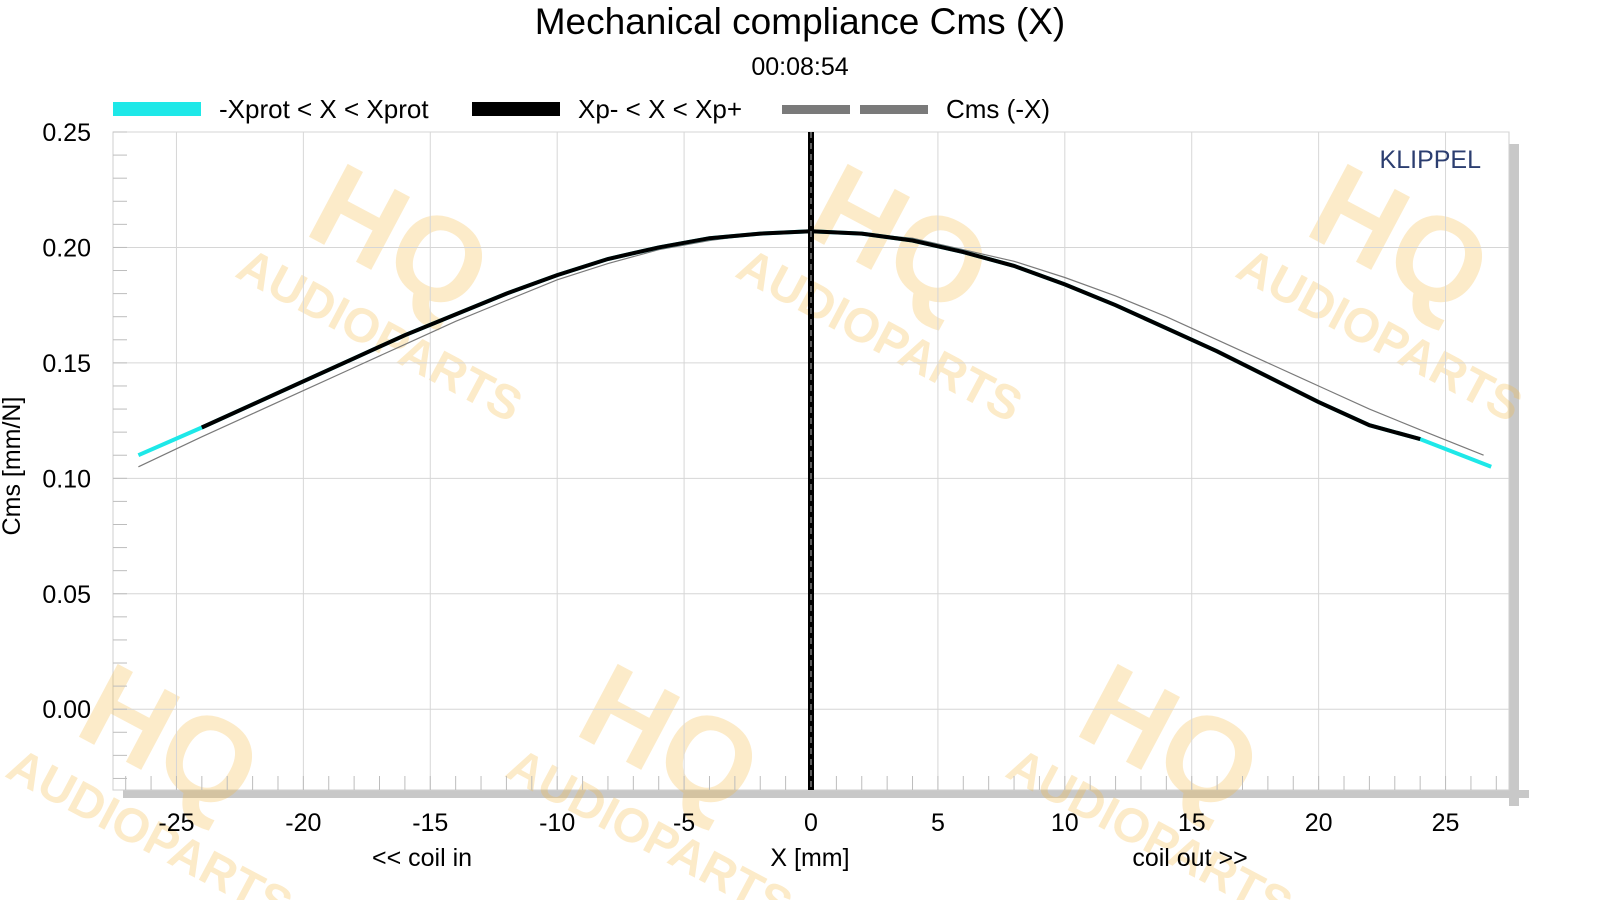 Image resolution: width=1600 pixels, height=900 pixels. What do you see at coordinates (826, 794) in the screenshot?
I see `frame-shadow-bottom` at bounding box center [826, 794].